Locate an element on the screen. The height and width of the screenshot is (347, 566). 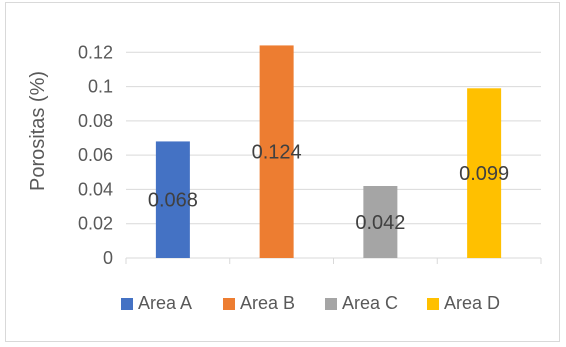
y-tick-label: 0.06 is located at coordinates (95, 155).